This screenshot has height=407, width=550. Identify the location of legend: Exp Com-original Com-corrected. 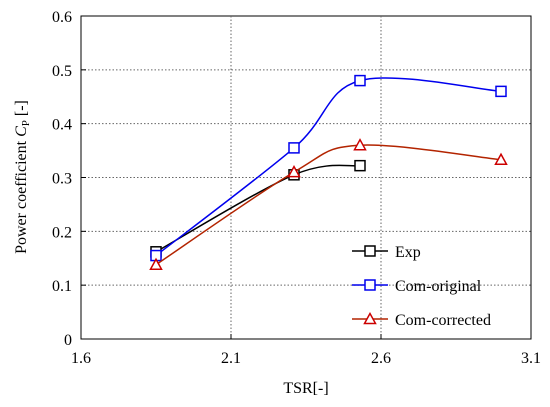
(421, 286).